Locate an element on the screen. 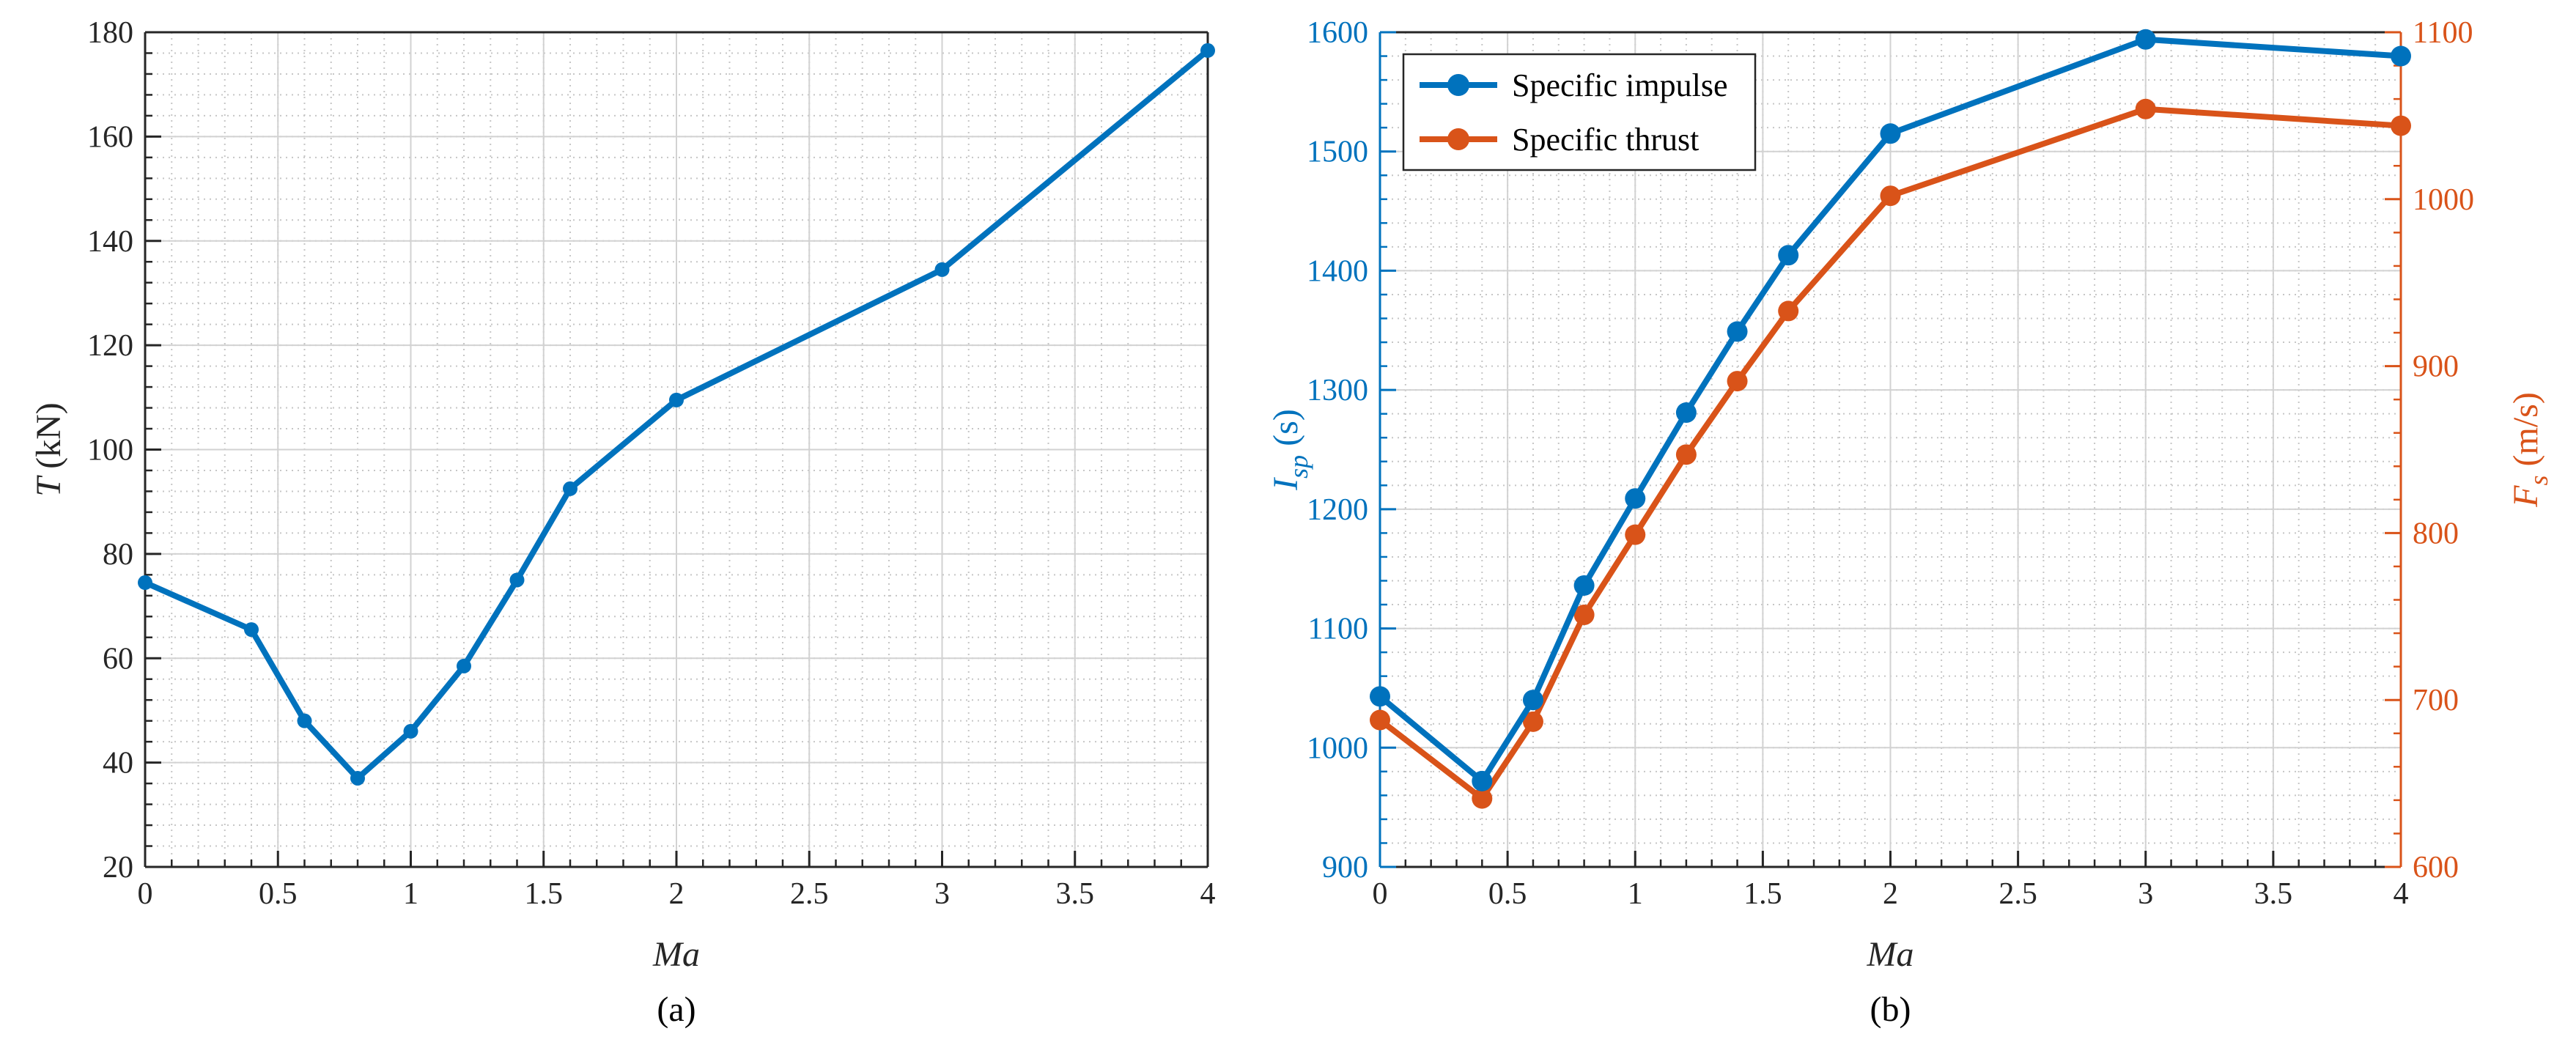 This screenshot has width=2576, height=1045. right-y-tick-label: 1000 is located at coordinates (2443, 200).